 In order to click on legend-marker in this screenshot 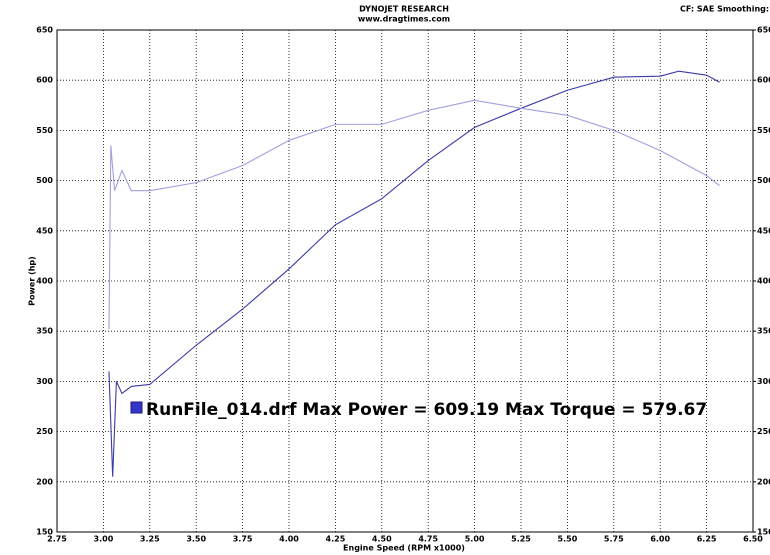, I will do `click(136, 407)`.